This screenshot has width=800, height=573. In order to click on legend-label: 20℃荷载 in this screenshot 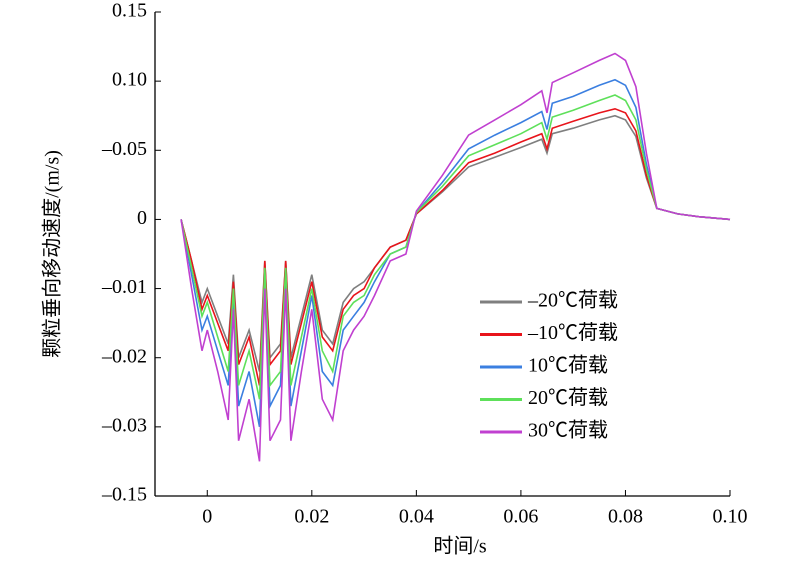, I will do `click(568, 397)`.